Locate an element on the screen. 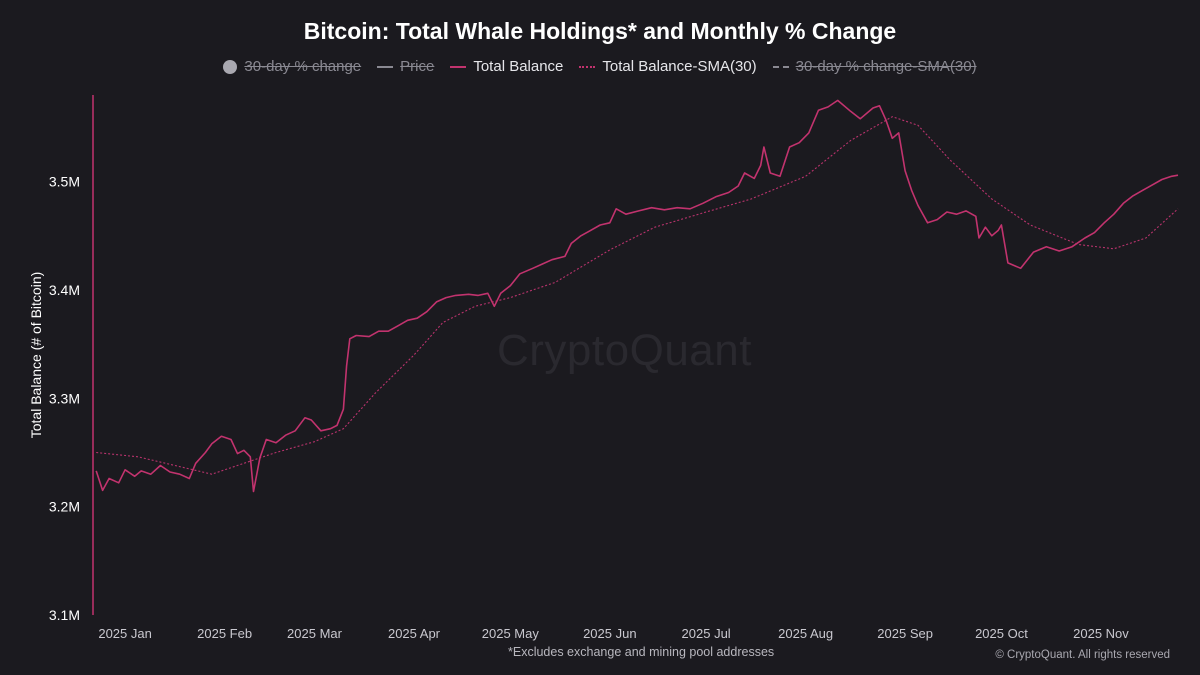 The image size is (1200, 675). legend-label: Price is located at coordinates (417, 66).